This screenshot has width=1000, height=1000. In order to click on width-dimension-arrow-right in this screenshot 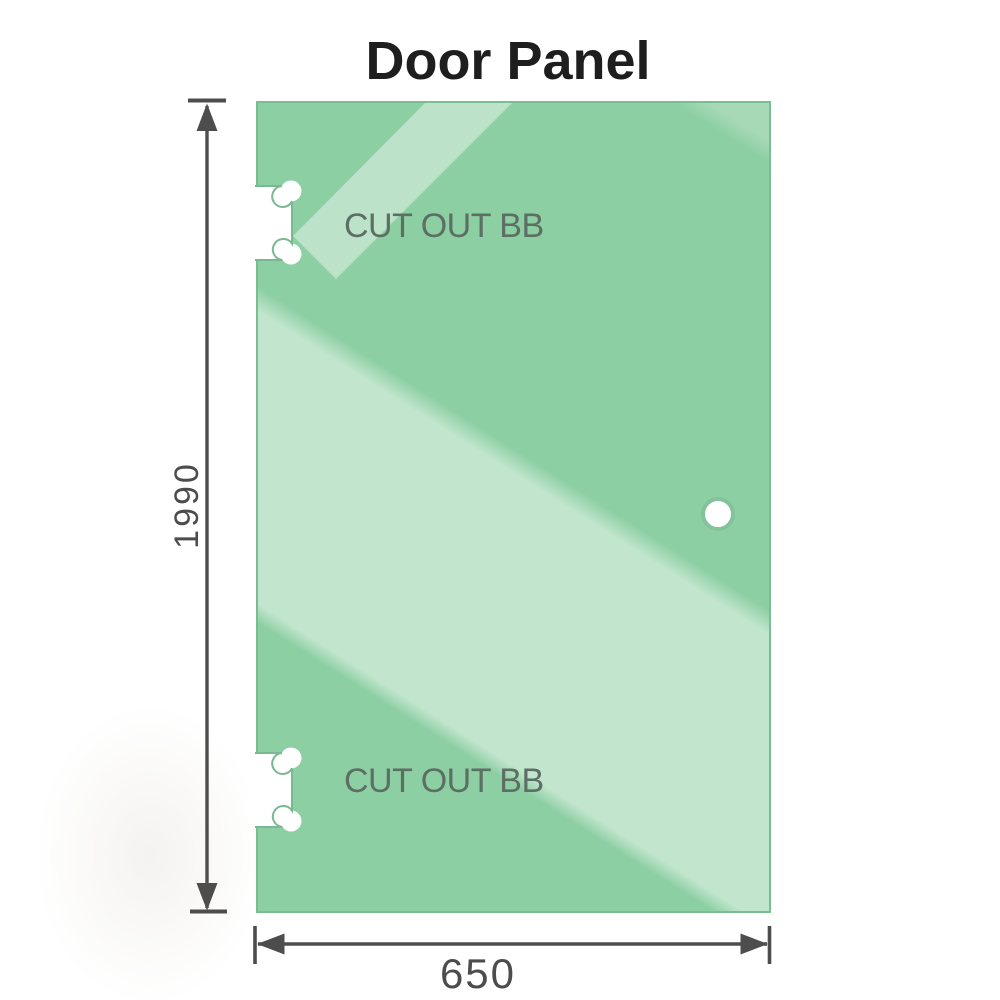, I will do `click(754, 944)`.